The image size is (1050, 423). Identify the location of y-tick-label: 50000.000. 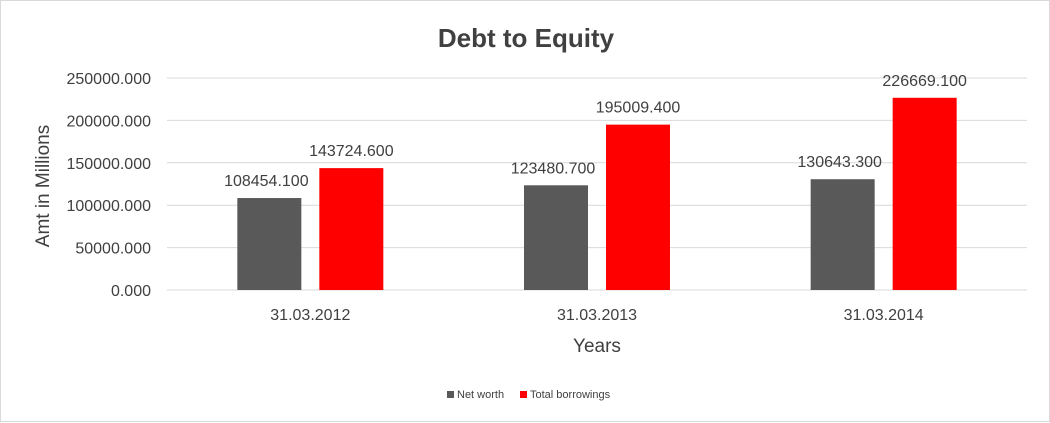
(113, 249).